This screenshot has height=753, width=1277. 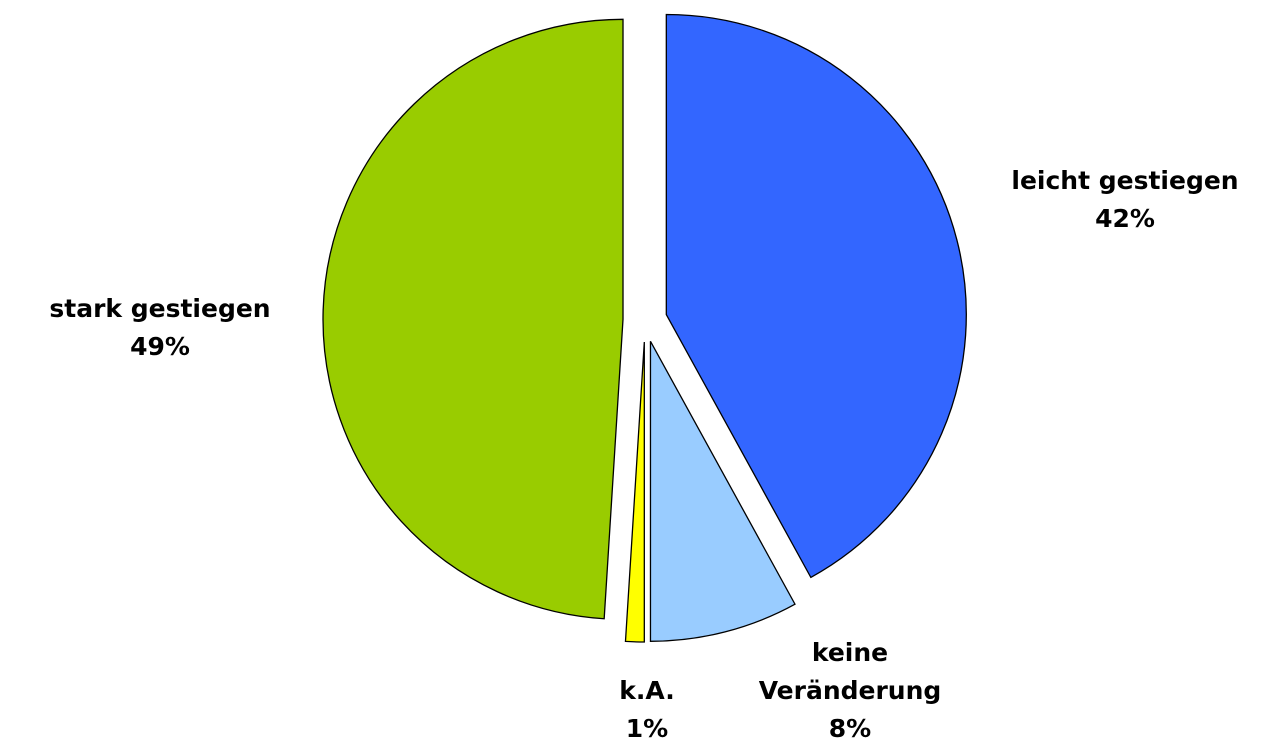 I want to click on category-label: stark gestiegen, so click(x=160, y=308).